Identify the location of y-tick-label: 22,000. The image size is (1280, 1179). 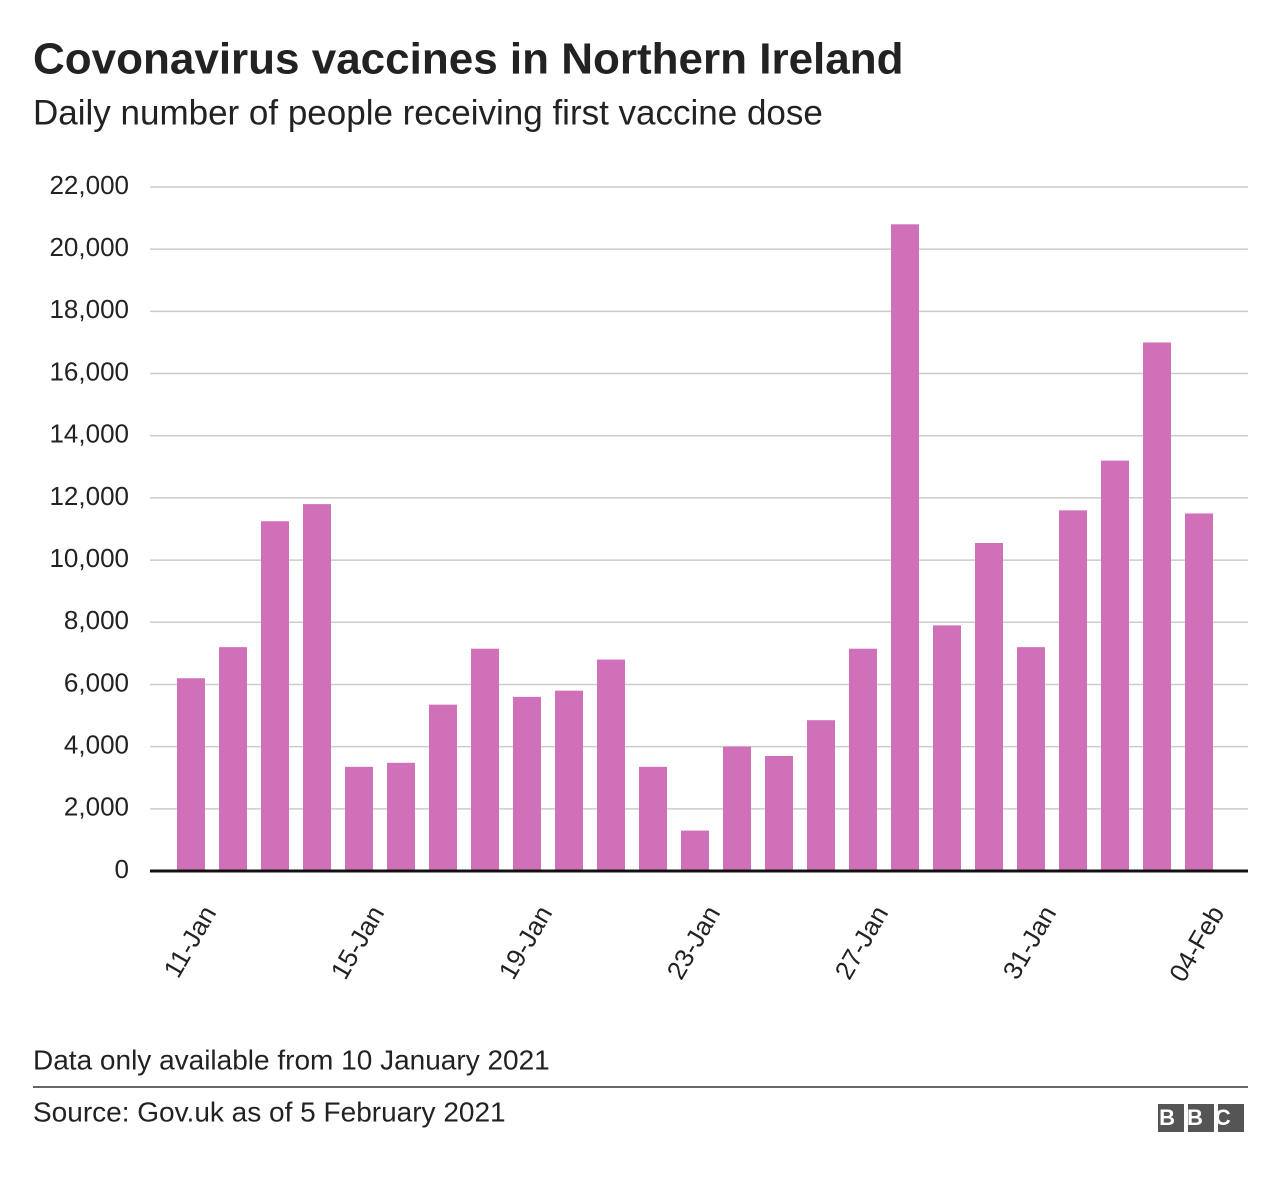
(89, 185).